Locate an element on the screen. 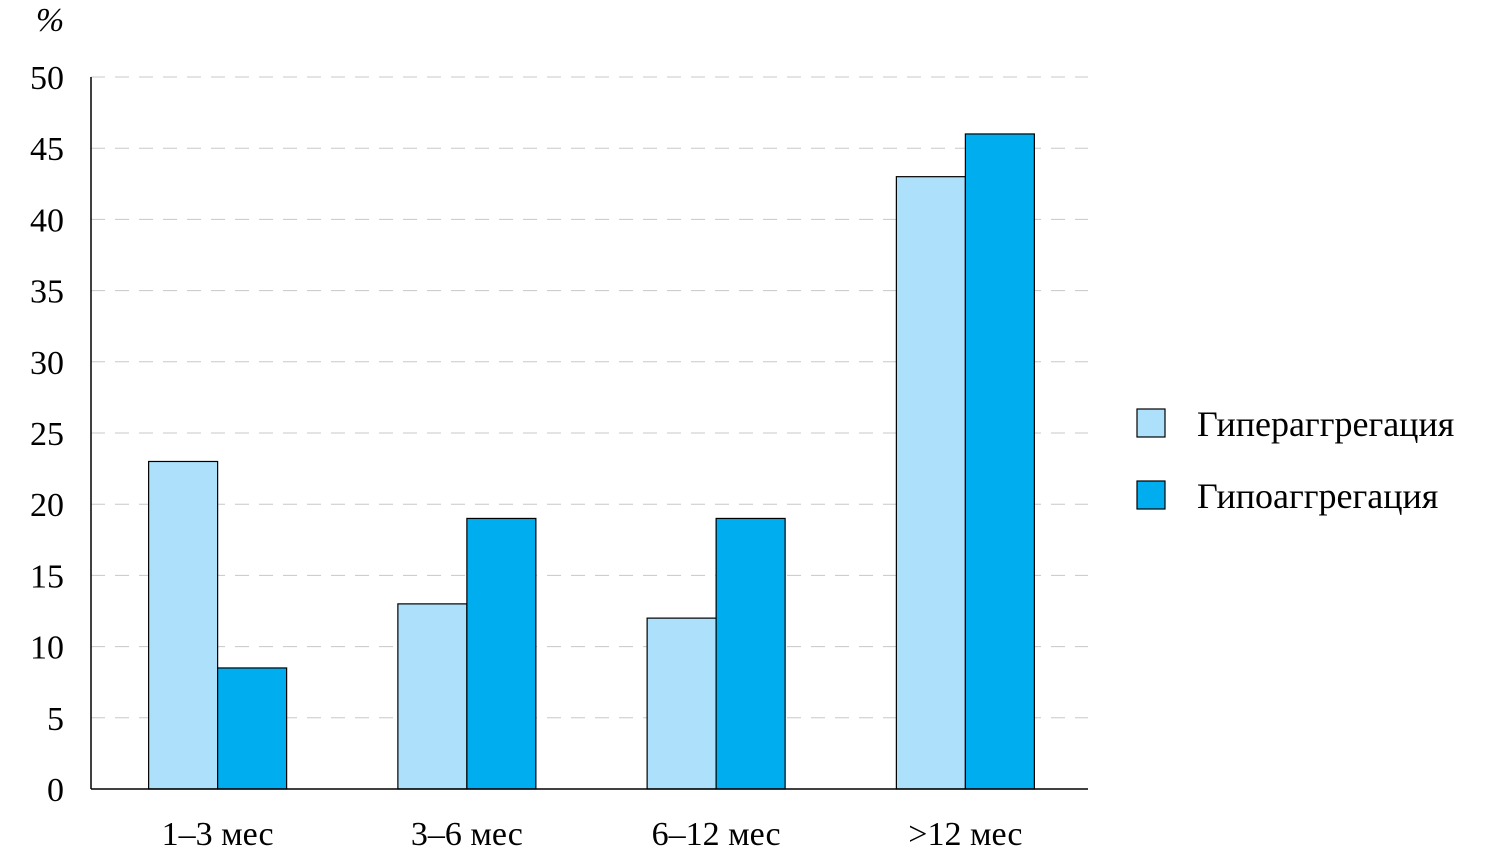 The width and height of the screenshot is (1510, 857). x-tick-label: 1–3 мес is located at coordinates (218, 834).